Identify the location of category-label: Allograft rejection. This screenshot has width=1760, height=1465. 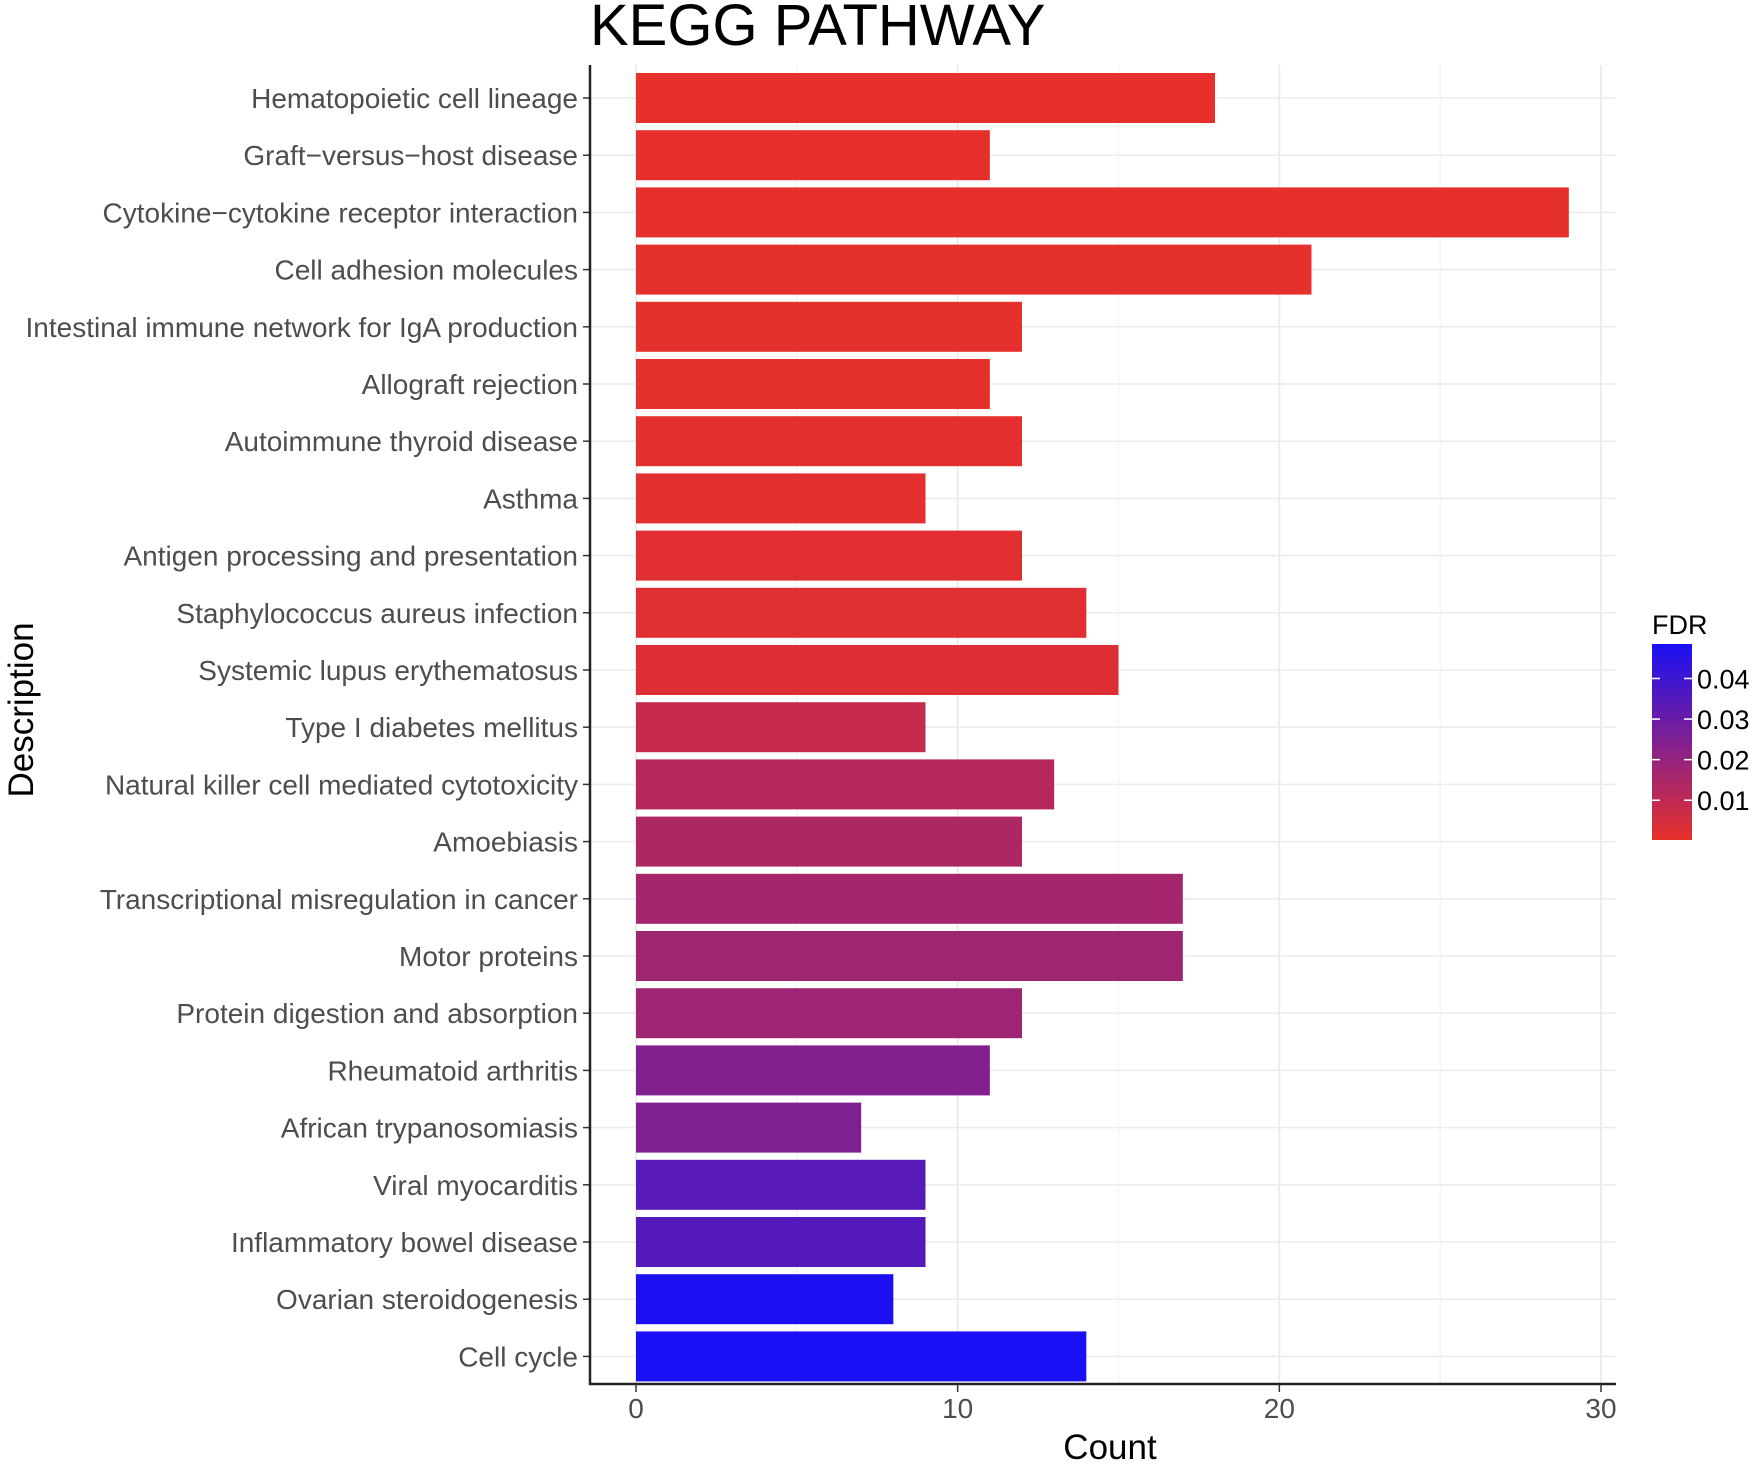
(470, 384).